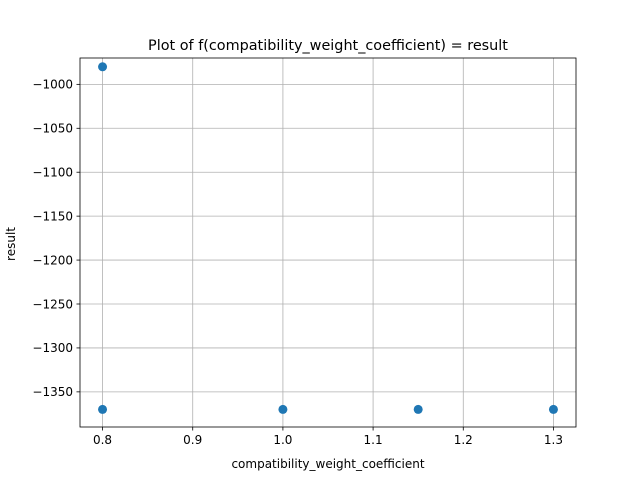 The image size is (640, 480). I want to click on y-tick-label: −1350, so click(52, 392).